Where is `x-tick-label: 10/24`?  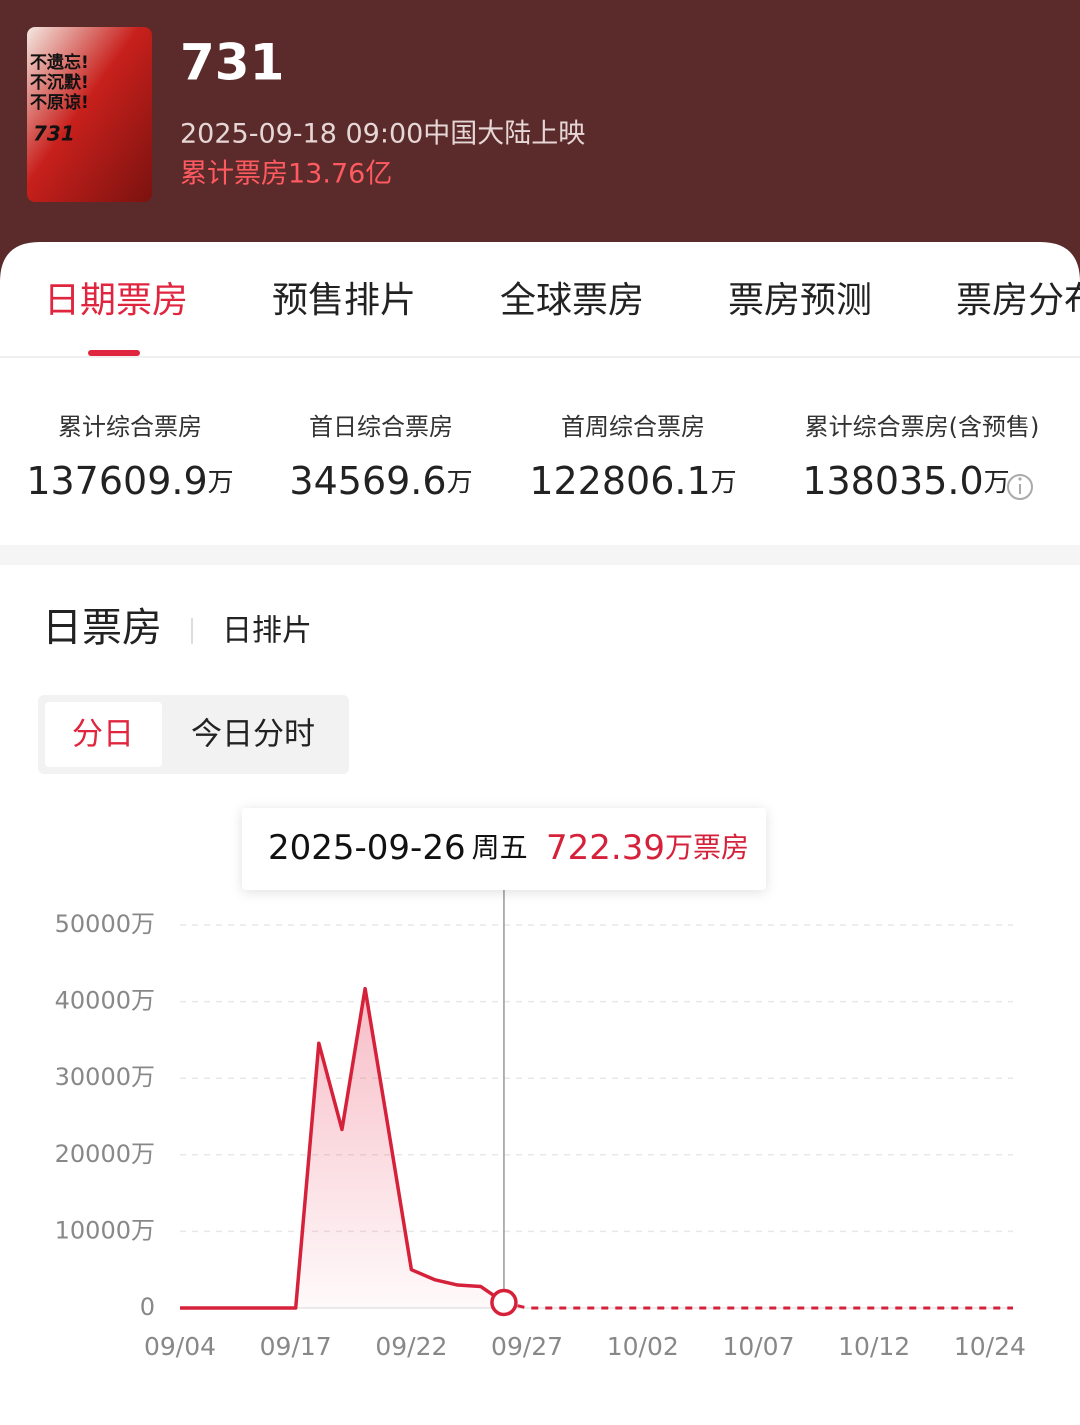
x-tick-label: 10/24 is located at coordinates (990, 1346).